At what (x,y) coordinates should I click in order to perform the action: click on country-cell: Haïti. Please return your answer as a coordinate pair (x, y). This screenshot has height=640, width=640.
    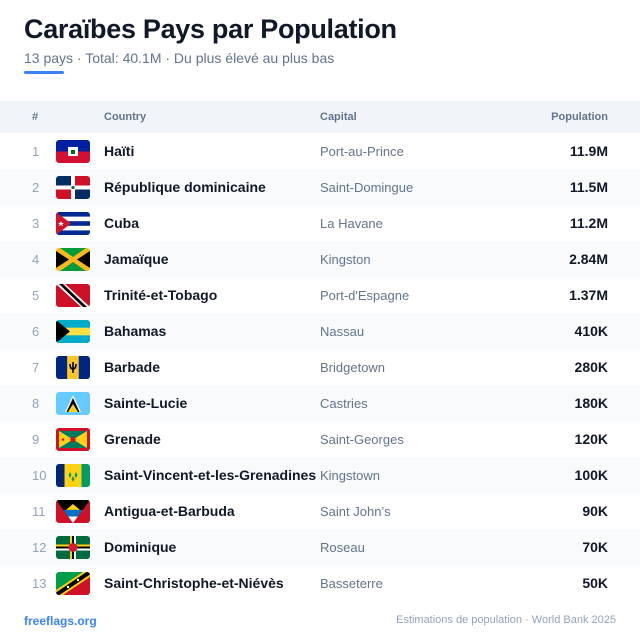
    Looking at the image, I should click on (119, 151).